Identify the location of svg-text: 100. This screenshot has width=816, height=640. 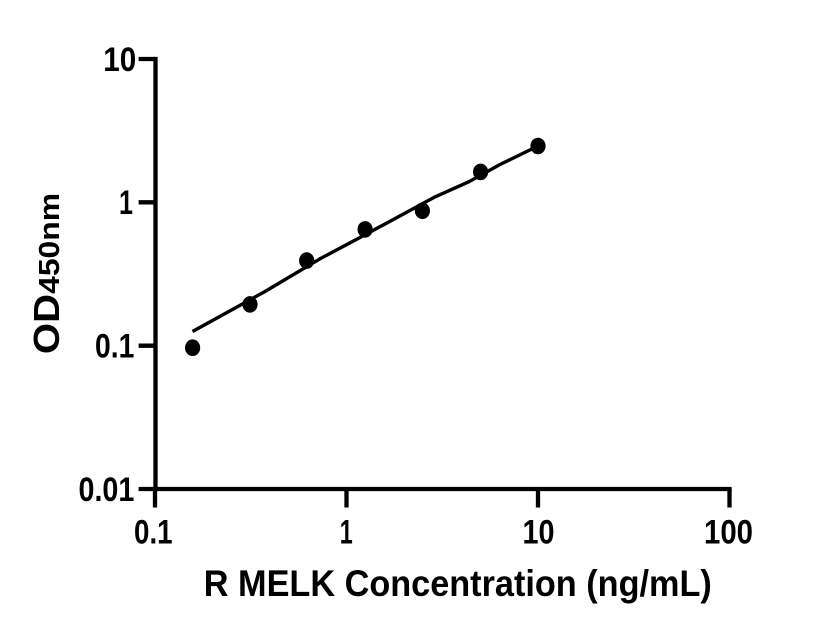
(728, 533).